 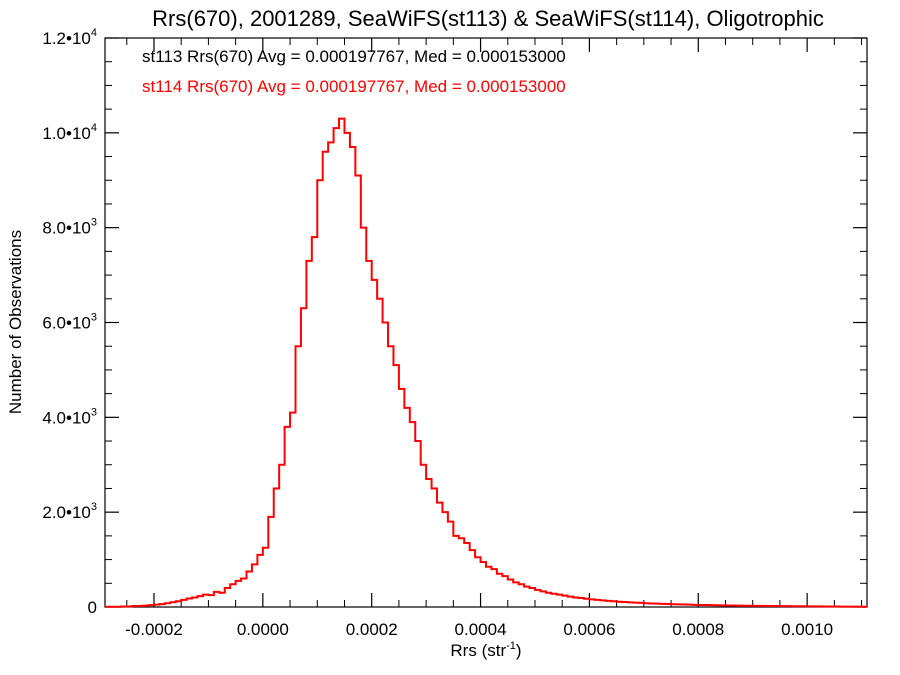 I want to click on x-tick-label: 0.0004, so click(x=481, y=629).